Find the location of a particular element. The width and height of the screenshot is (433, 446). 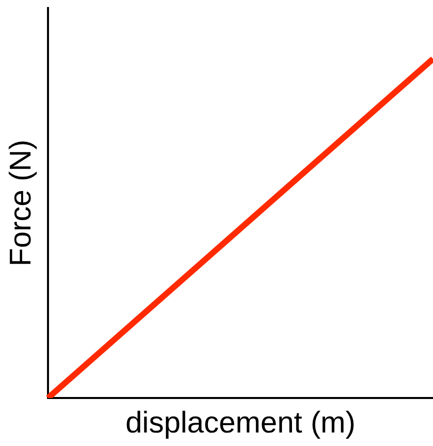

y-axis-title: Force (N) is located at coordinates (21, 203).